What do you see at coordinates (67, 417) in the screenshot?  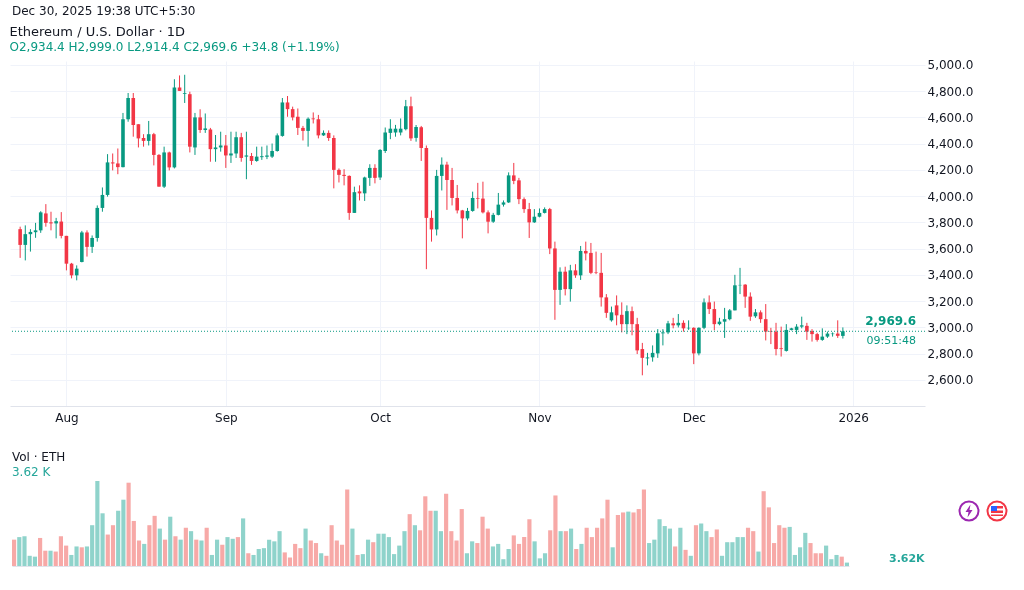 I see `x-tick-label: Aug` at bounding box center [67, 417].